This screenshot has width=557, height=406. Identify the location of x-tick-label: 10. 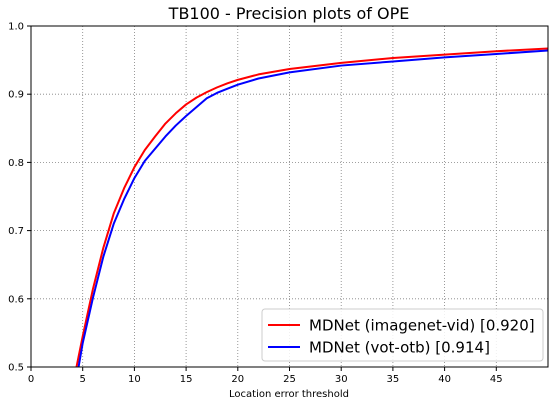
(134, 379).